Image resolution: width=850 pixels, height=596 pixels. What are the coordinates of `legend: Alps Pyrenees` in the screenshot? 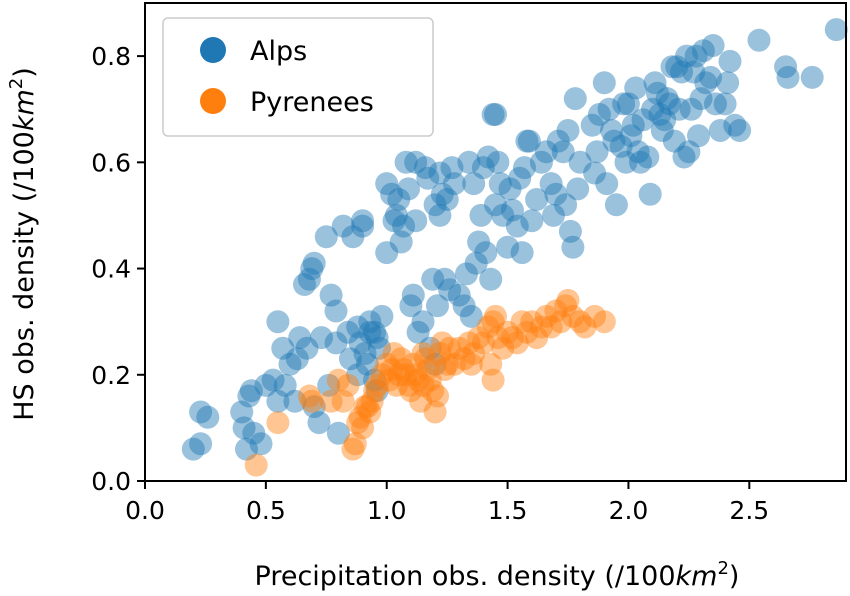 It's located at (298, 77).